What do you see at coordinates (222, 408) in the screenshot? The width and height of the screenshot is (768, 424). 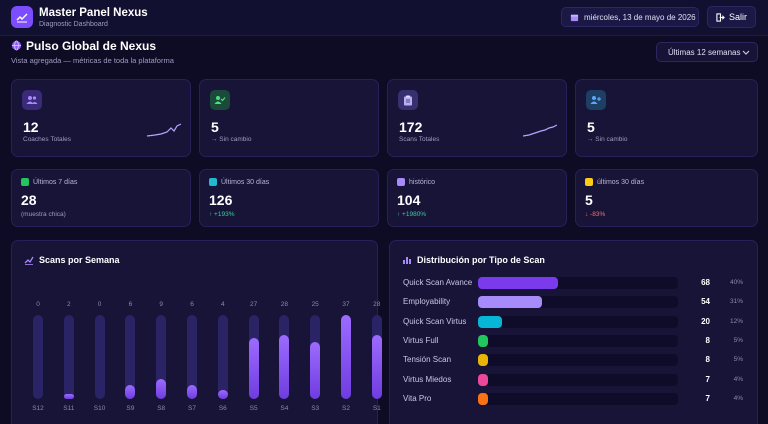 I see `bar-category-label: S6` at bounding box center [222, 408].